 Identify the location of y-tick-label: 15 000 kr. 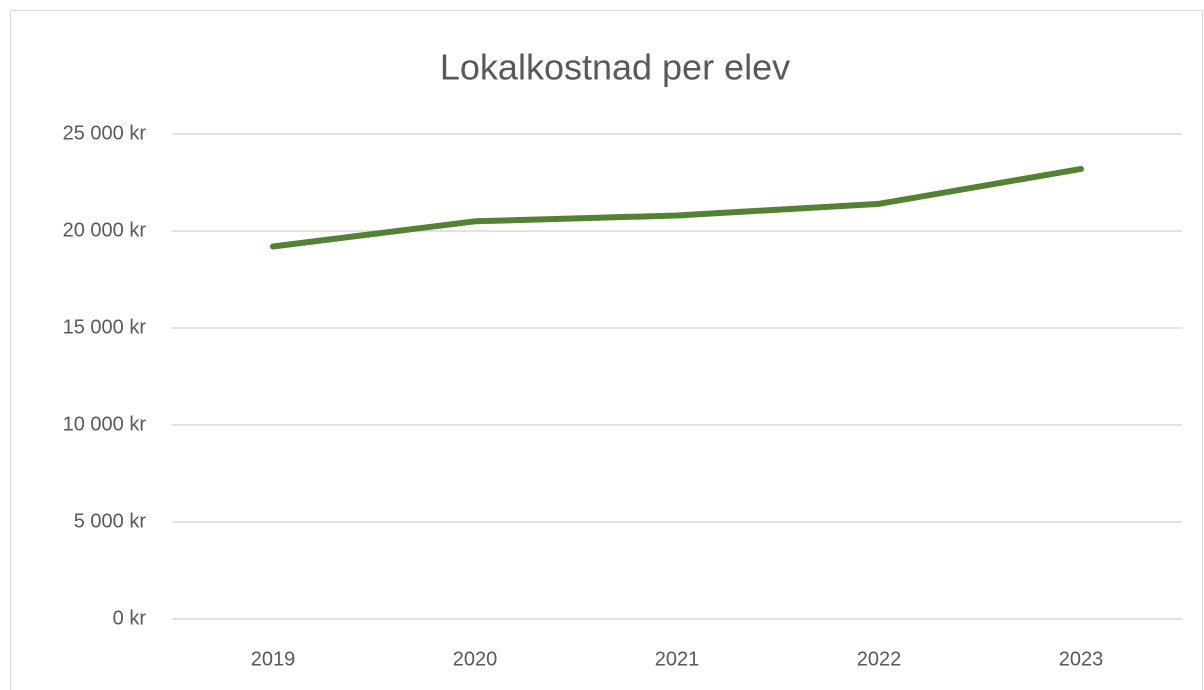
(105, 327).